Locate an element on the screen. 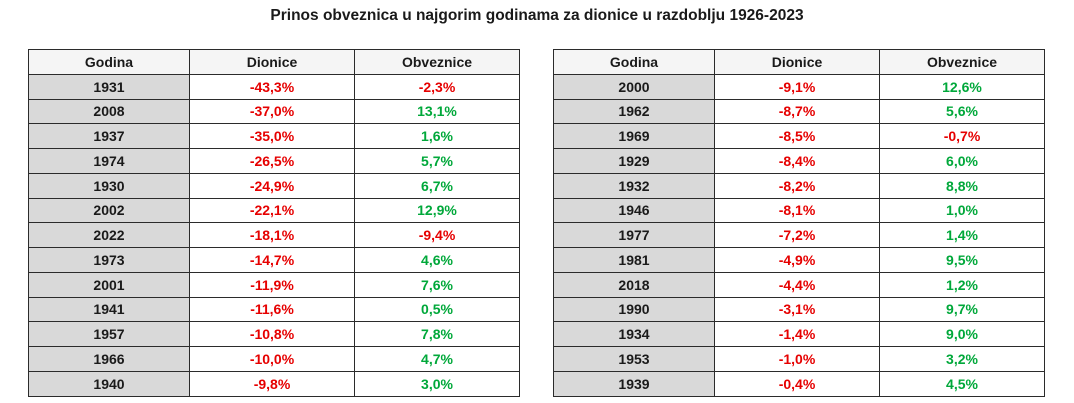 The height and width of the screenshot is (403, 1074). year-cell: 1974 is located at coordinates (109, 161).